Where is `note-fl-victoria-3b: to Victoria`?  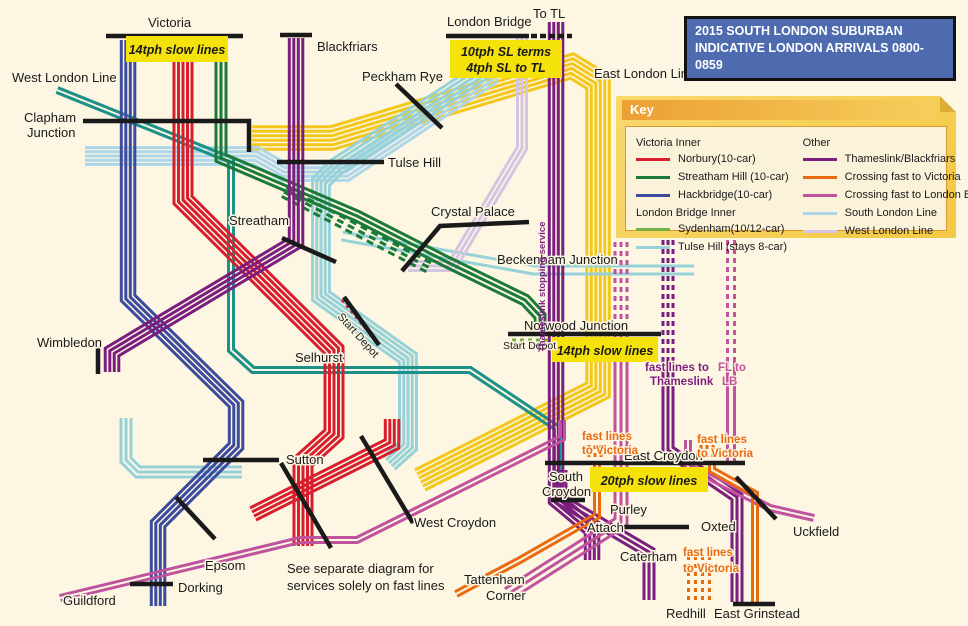 note-fl-victoria-3b: to Victoria is located at coordinates (711, 569).